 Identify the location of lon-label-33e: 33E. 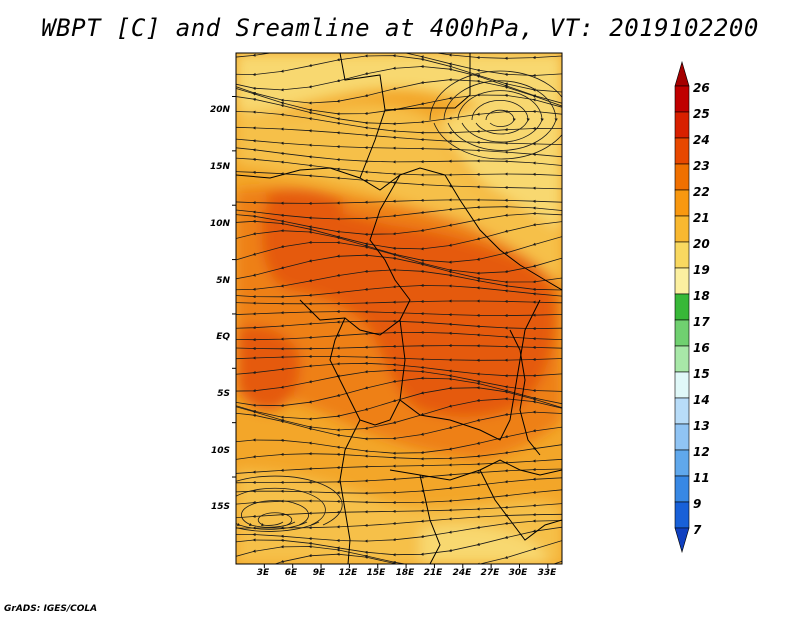
(547, 573).